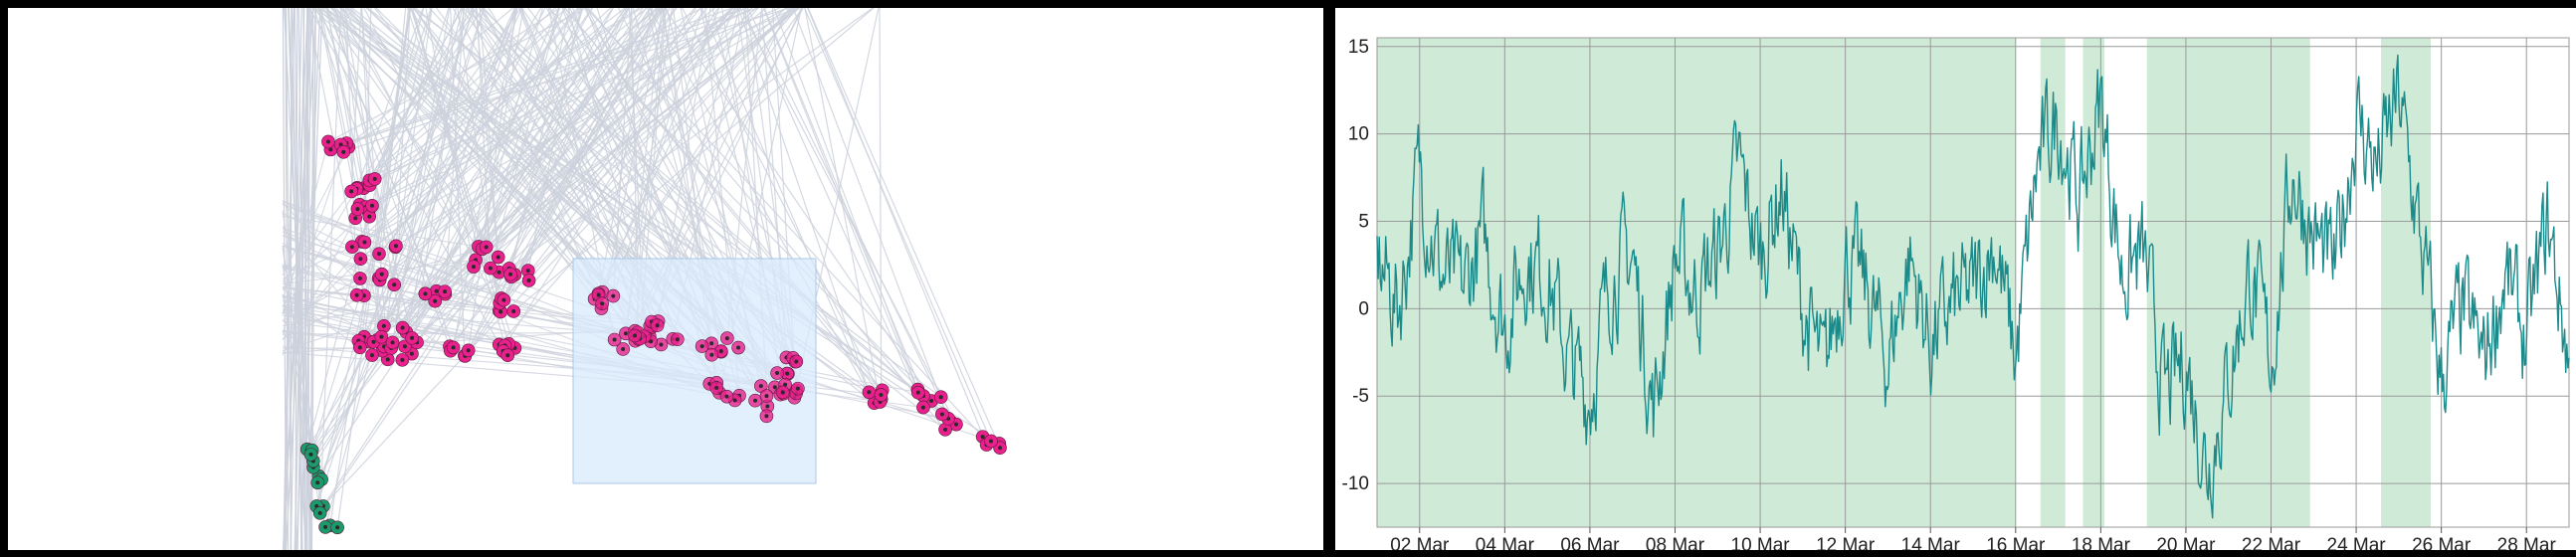  I want to click on x-tick-label: 12 Mar, so click(1846, 542).